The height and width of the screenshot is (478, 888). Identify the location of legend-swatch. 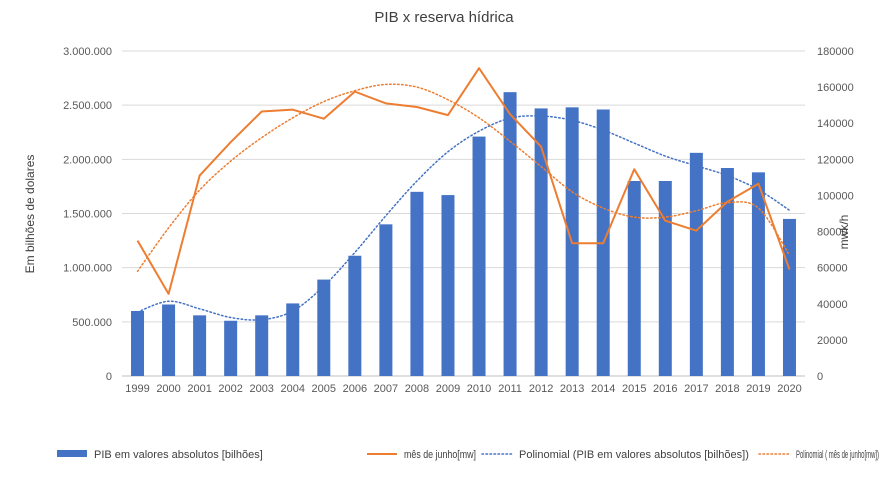
(72, 453).